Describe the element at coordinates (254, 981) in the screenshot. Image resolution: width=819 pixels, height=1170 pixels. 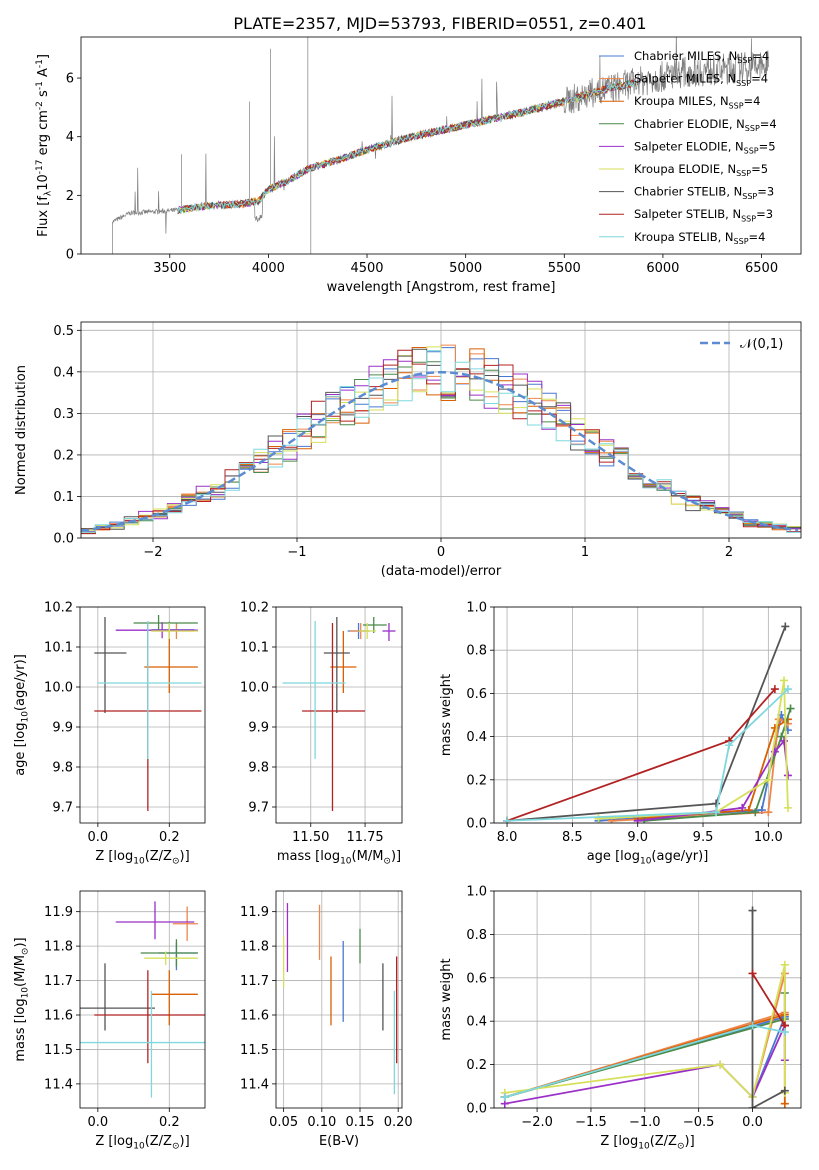
I see `y-tick-label: 11.7` at that location.